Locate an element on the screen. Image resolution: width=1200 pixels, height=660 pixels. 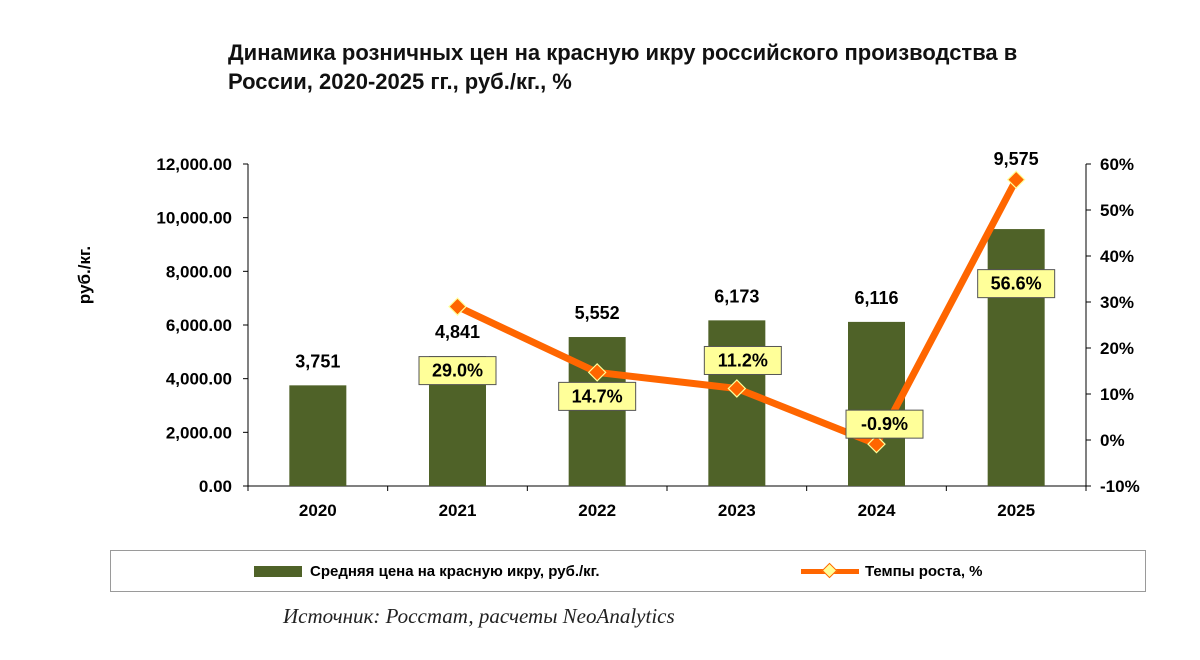
y-tick-label-left: 0.00 is located at coordinates (215, 486).